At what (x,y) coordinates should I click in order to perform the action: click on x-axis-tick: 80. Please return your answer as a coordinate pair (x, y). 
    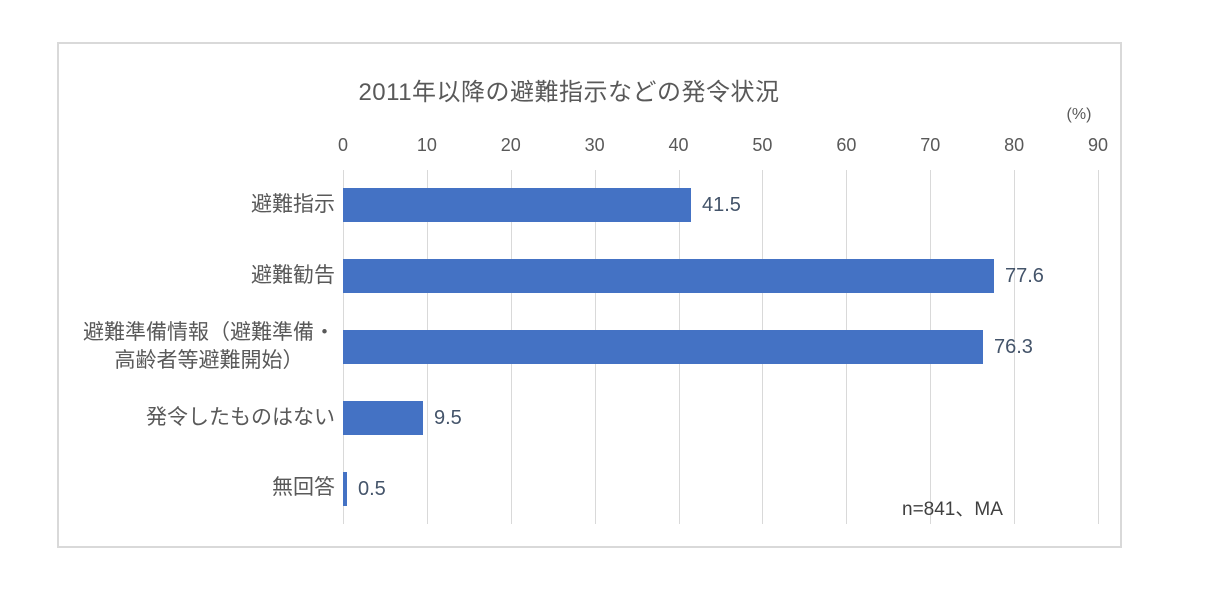
    Looking at the image, I should click on (1014, 145).